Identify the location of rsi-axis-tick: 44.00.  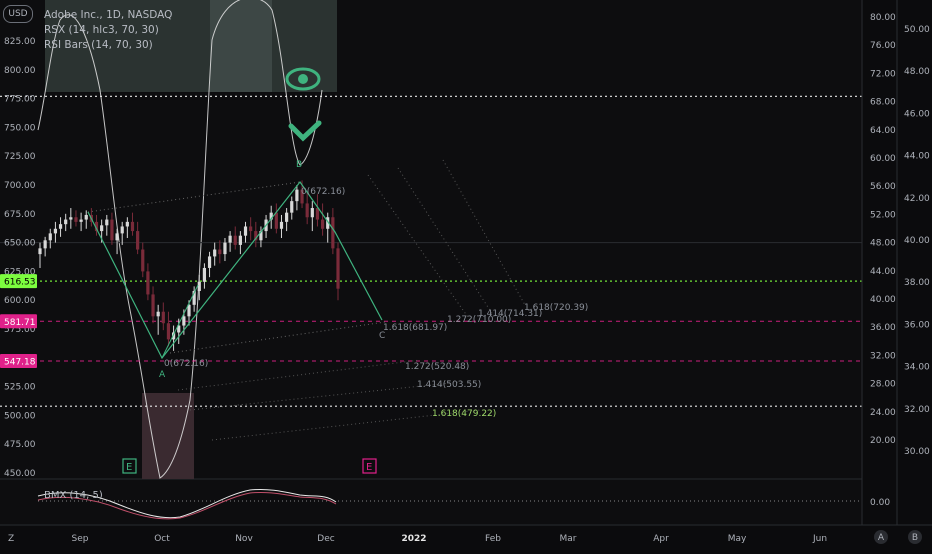
(917, 157).